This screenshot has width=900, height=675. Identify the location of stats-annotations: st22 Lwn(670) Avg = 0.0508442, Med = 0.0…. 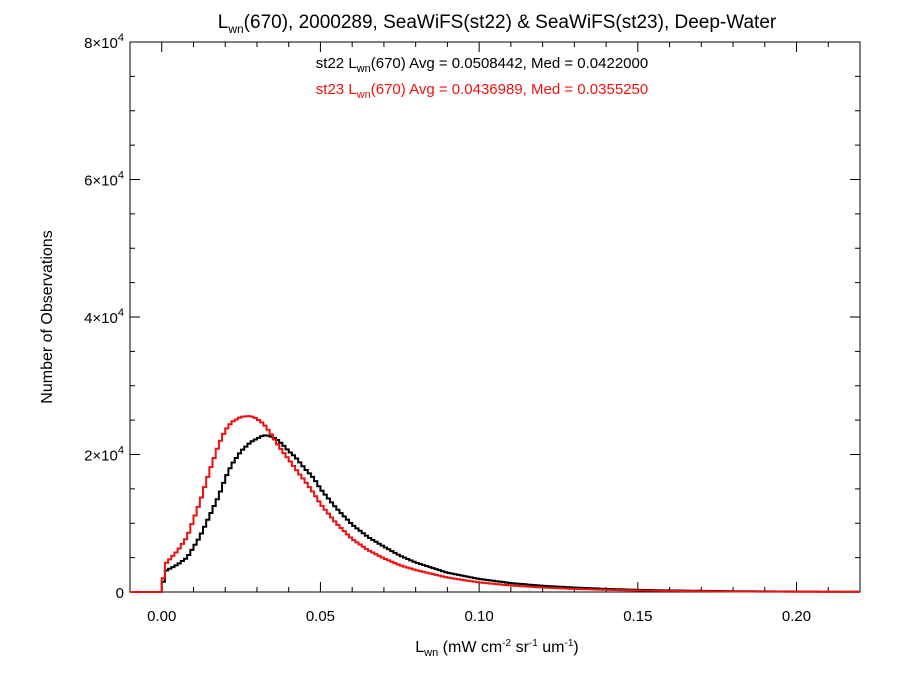
(482, 78).